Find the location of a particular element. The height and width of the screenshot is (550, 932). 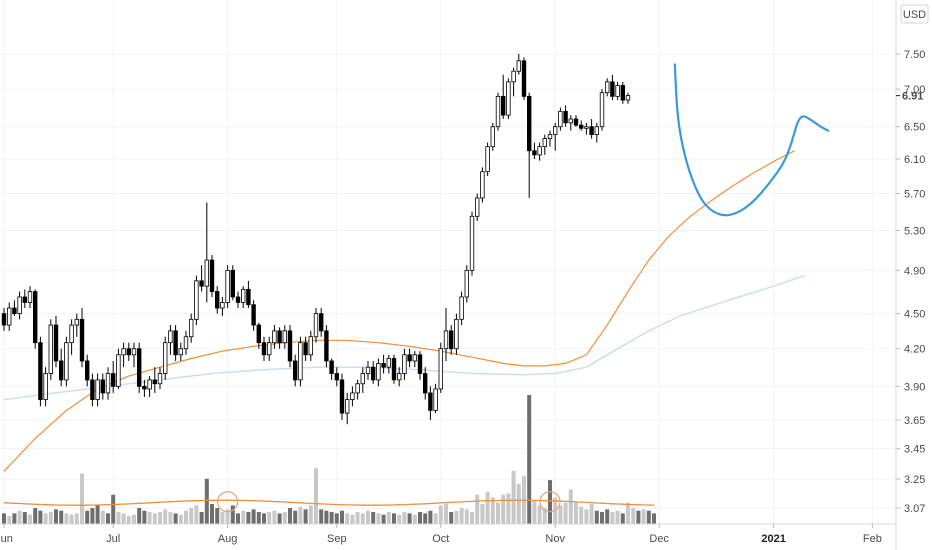

x-tick-label: Jun is located at coordinates (6, 539).